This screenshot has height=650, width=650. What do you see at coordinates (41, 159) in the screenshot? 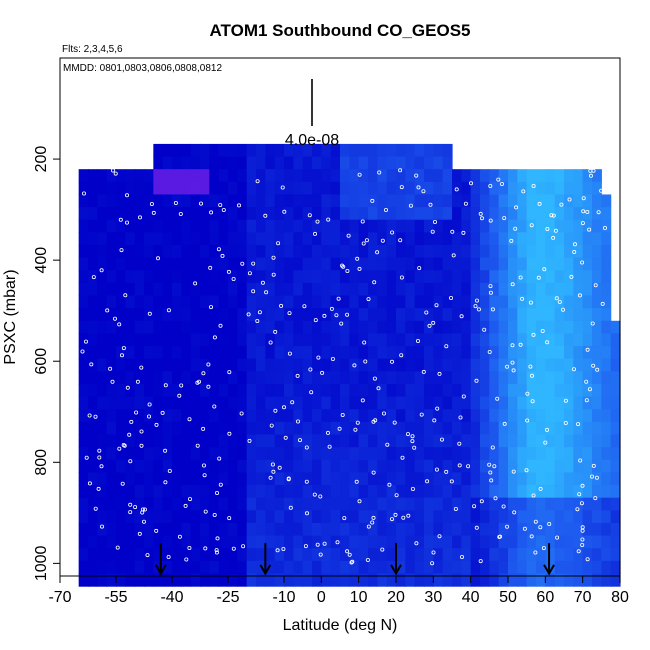
I see `y-tick-label: 200` at bounding box center [41, 159].